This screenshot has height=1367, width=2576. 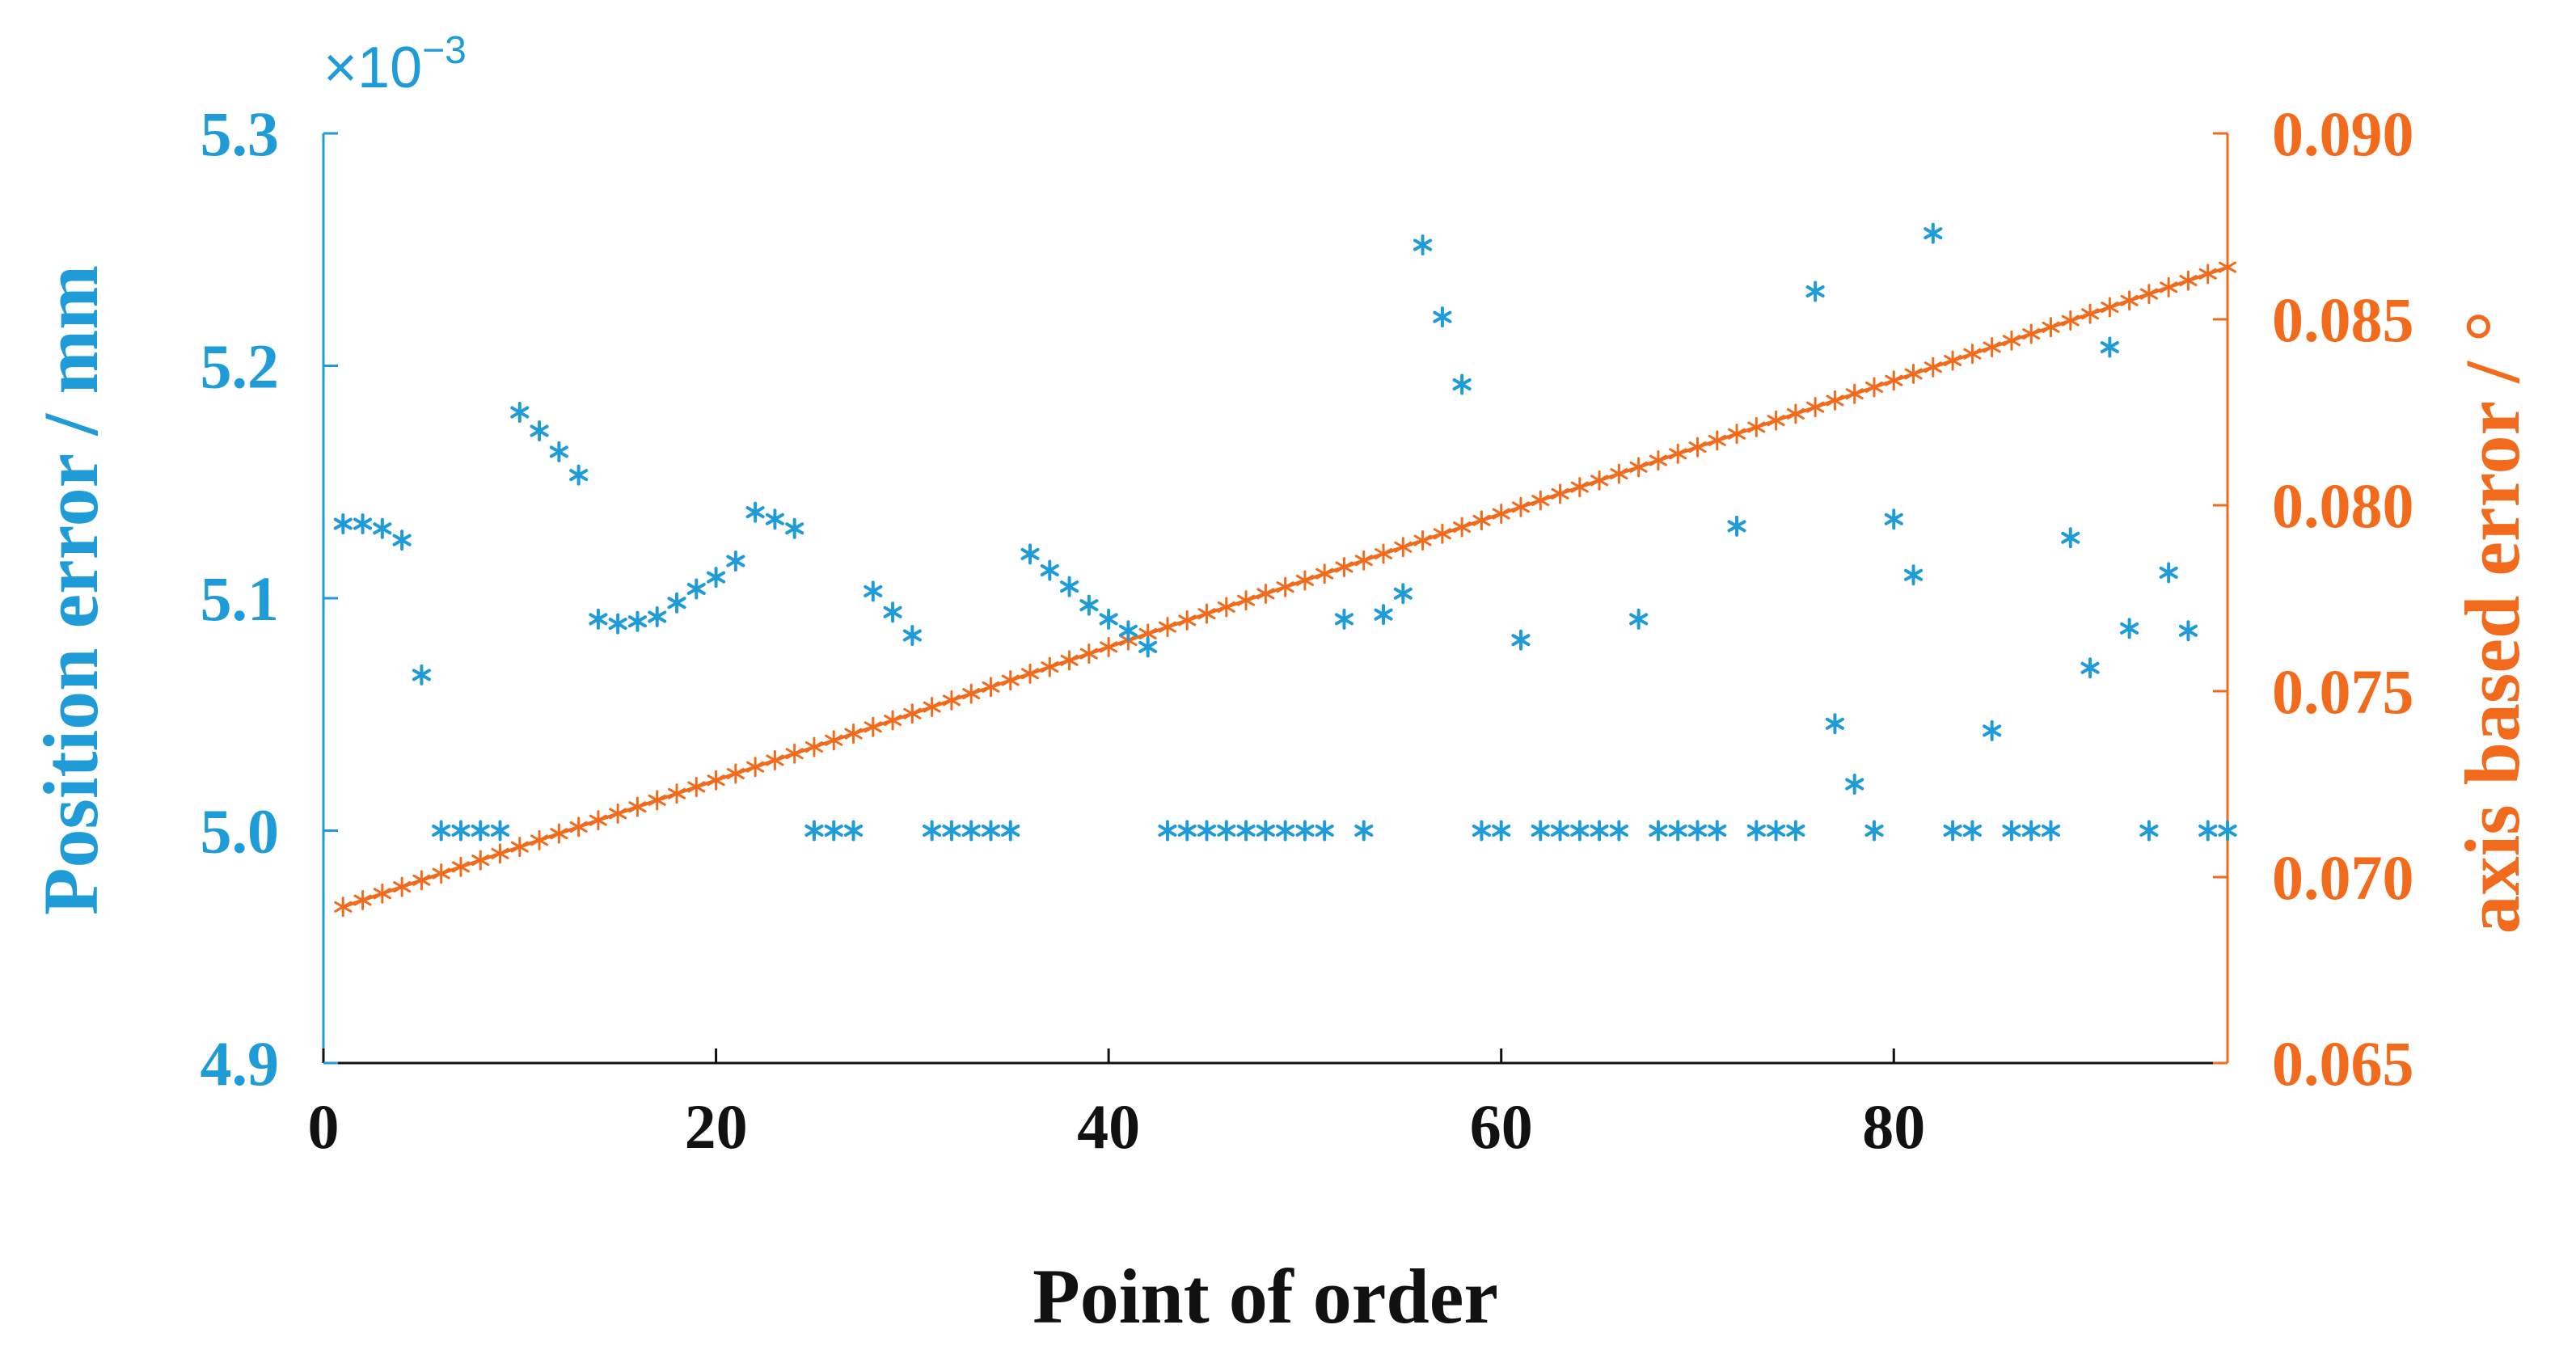 I want to click on y-right-tick-label: 0.080, so click(x=2343, y=505).